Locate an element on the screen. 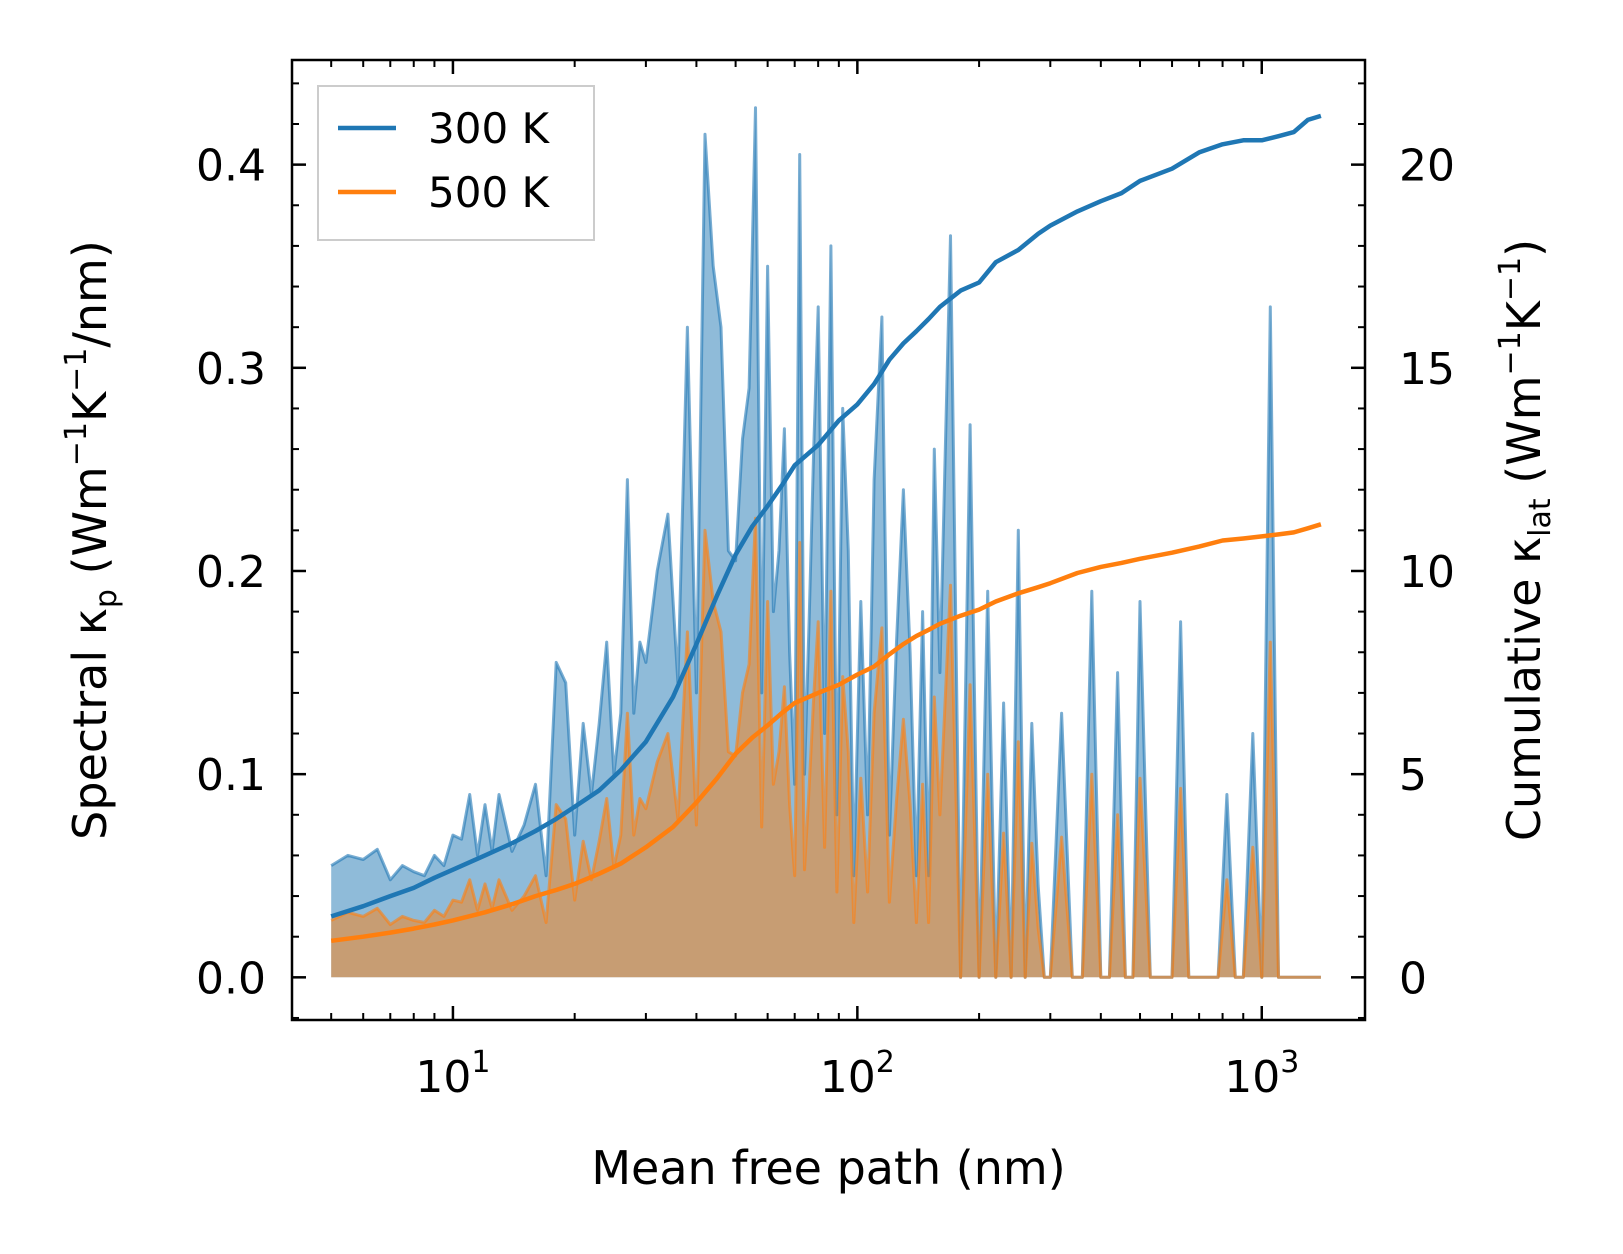 This screenshot has width=1623, height=1254. y-right-tick-label: 15 is located at coordinates (1427, 369).